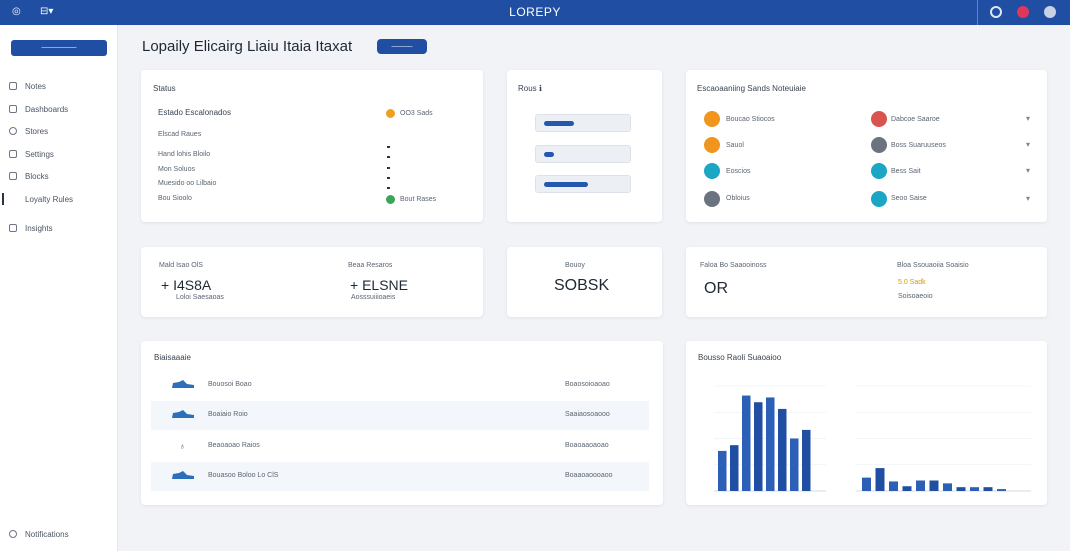 The width and height of the screenshot is (1070, 551). What do you see at coordinates (194, 112) in the screenshot?
I see `status-heading: Estado Escalonados` at bounding box center [194, 112].